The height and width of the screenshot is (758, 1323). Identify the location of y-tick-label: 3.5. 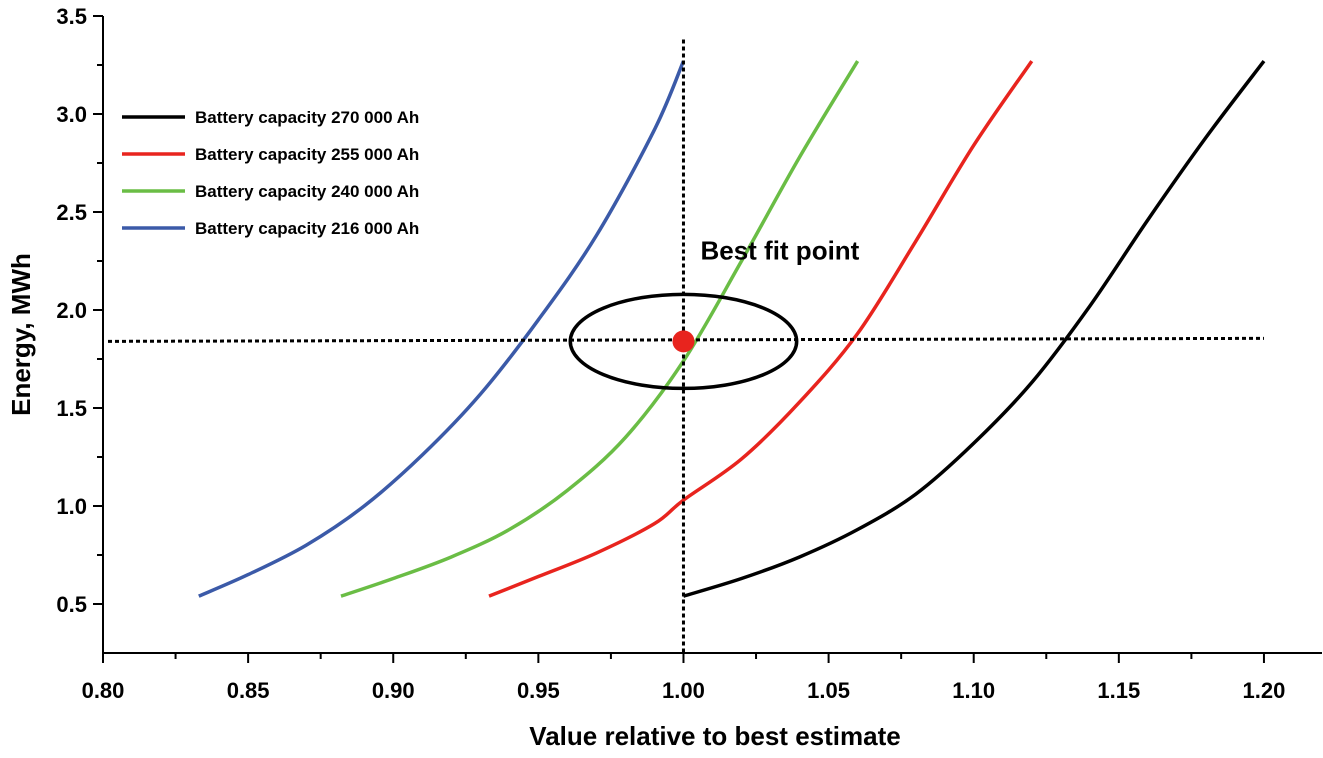
(71, 16).